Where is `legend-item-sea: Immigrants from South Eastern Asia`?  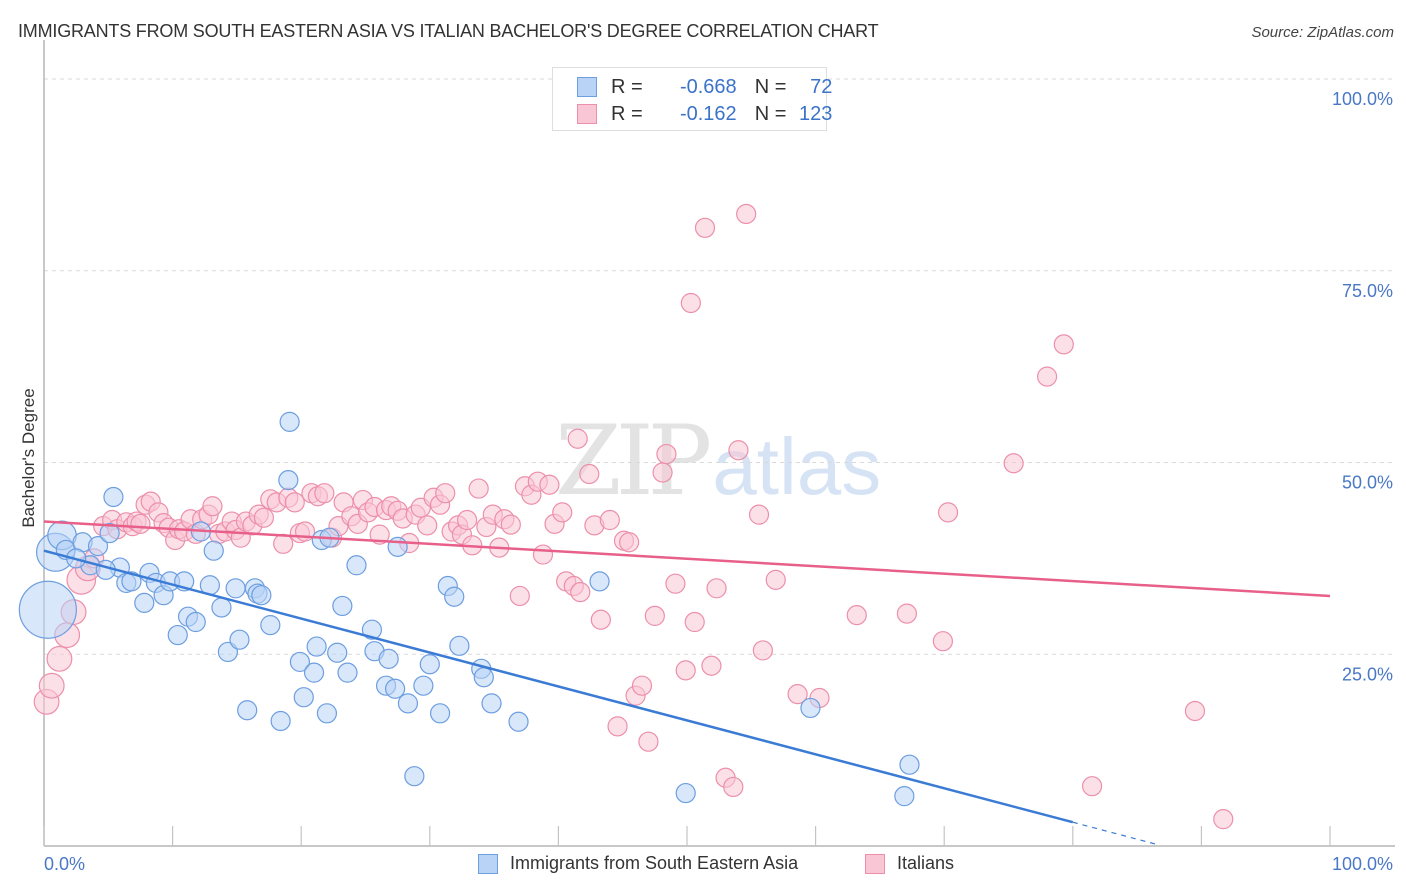
legend-item-sea: Immigrants from South Eastern Asia is located at coordinates (638, 863).